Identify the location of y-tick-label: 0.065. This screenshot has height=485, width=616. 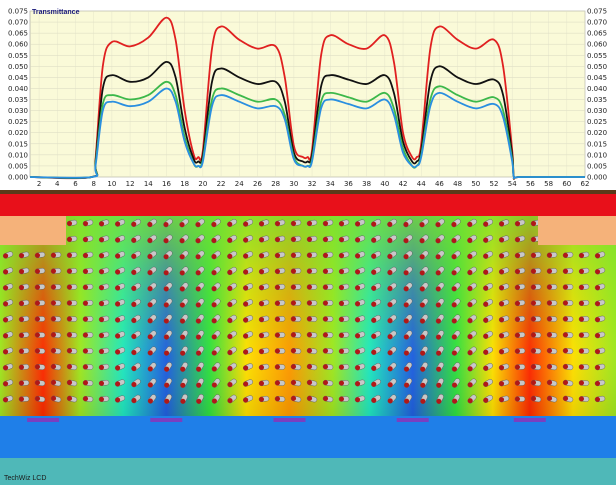
(597, 34).